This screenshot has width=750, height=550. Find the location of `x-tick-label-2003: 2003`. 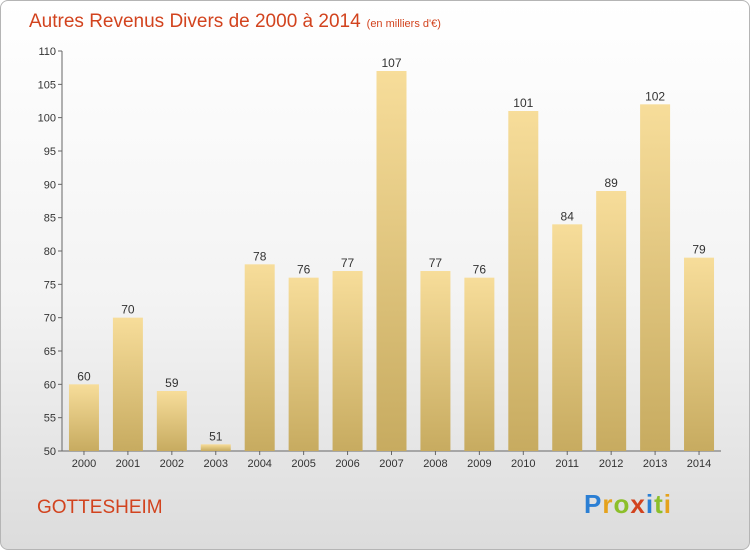

x-tick-label-2003: 2003 is located at coordinates (216, 464).